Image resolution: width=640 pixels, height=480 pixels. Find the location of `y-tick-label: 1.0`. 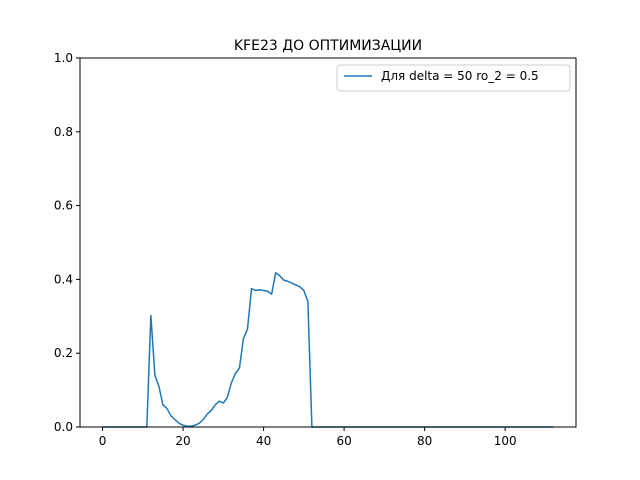

y-tick-label: 1.0 is located at coordinates (63, 58).